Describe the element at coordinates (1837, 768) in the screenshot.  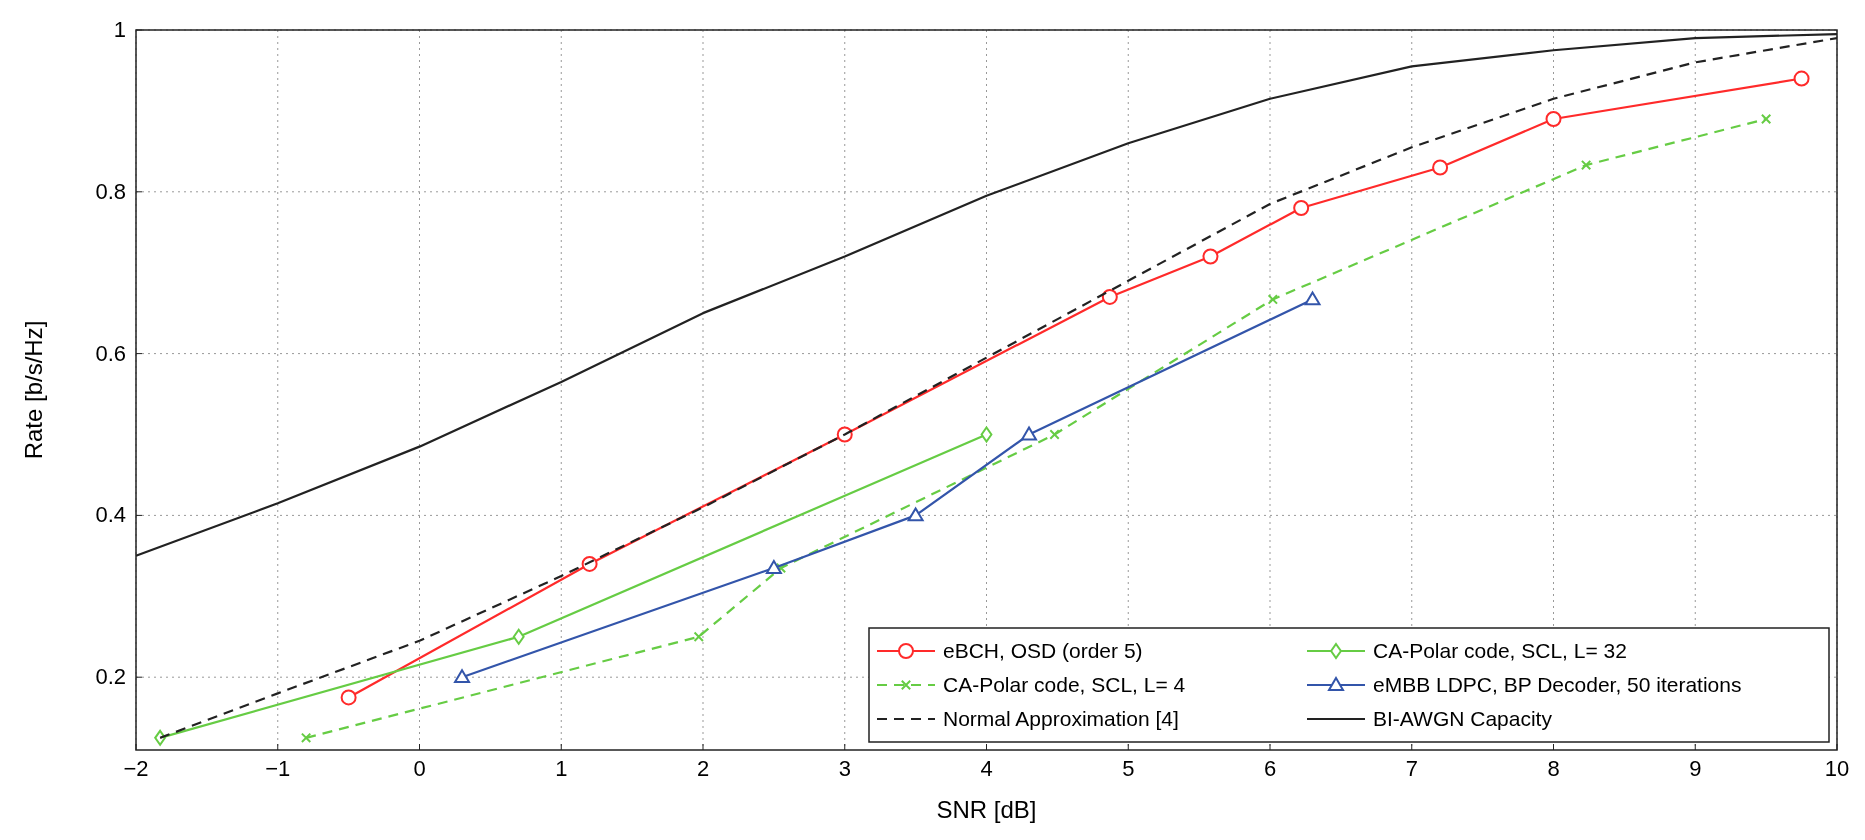
I see `x-tick-label: 10` at that location.